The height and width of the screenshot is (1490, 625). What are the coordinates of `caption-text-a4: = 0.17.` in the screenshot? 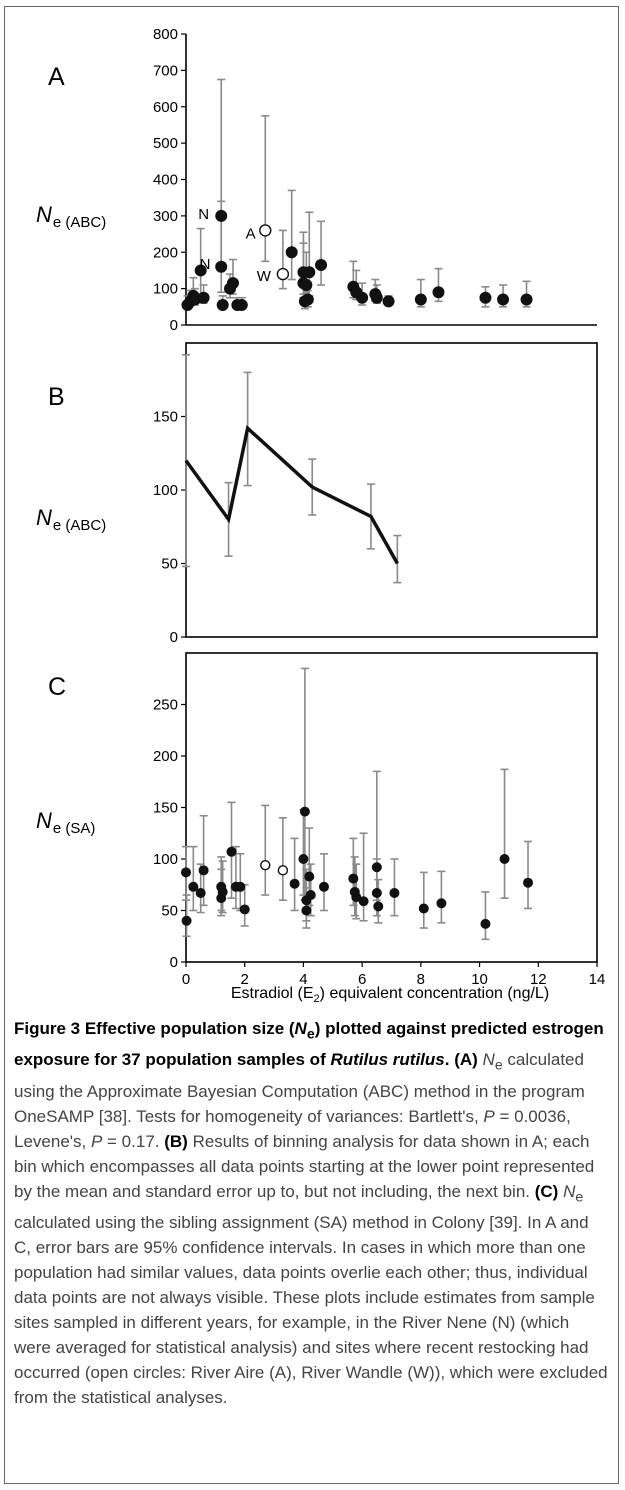 It's located at (133, 1141).